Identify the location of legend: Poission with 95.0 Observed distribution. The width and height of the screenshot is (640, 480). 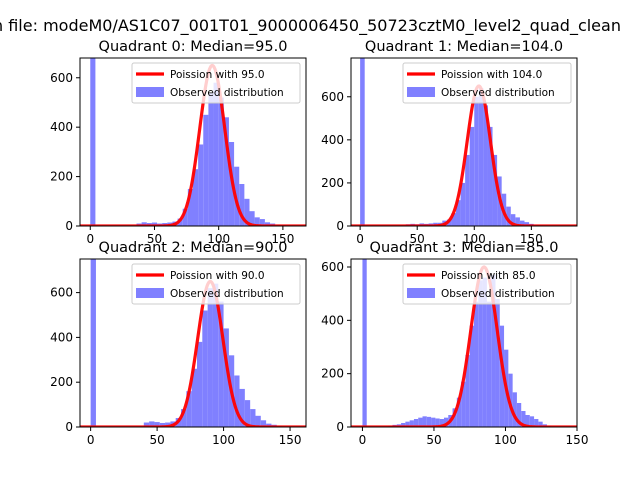
(216, 83).